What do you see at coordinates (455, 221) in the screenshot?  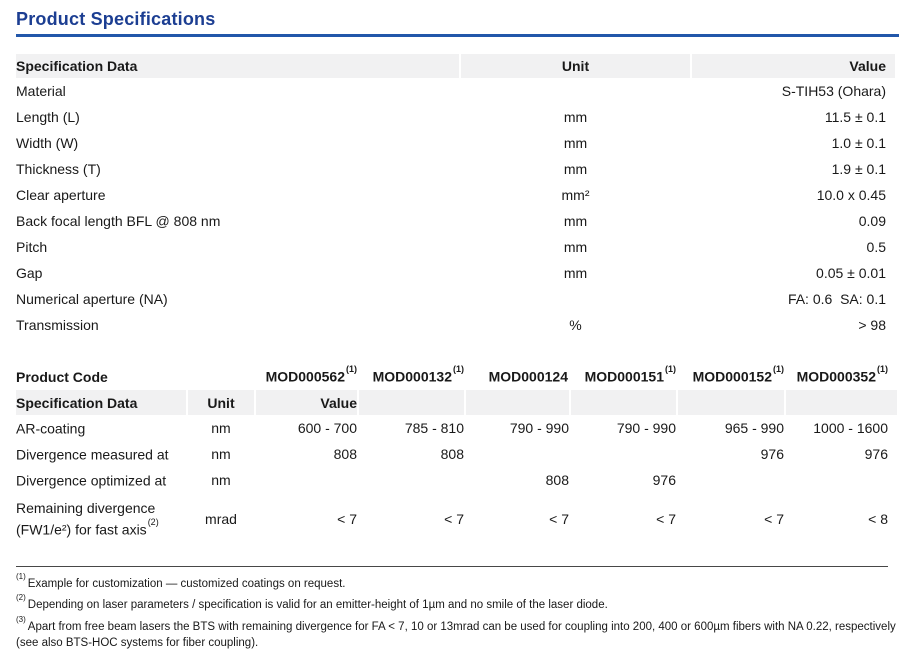 I see `table-row: Back focal length BFL @ 808 nm mm 0.09` at bounding box center [455, 221].